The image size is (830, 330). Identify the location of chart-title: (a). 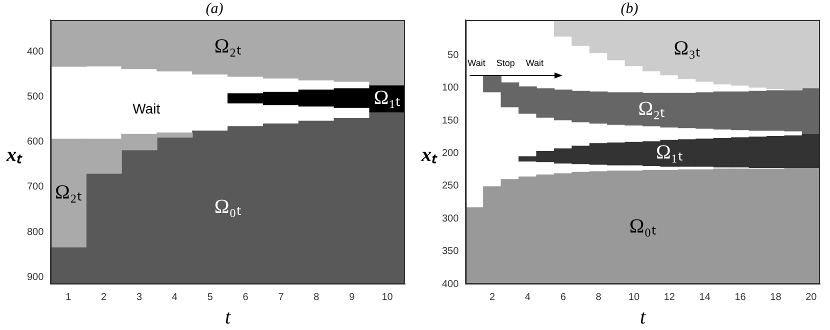
(215, 8).